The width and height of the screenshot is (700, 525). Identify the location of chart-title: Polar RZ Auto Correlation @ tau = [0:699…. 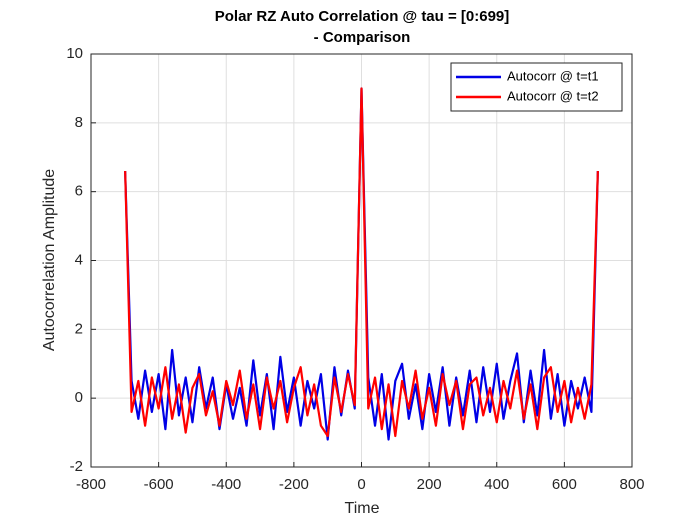
(362, 16).